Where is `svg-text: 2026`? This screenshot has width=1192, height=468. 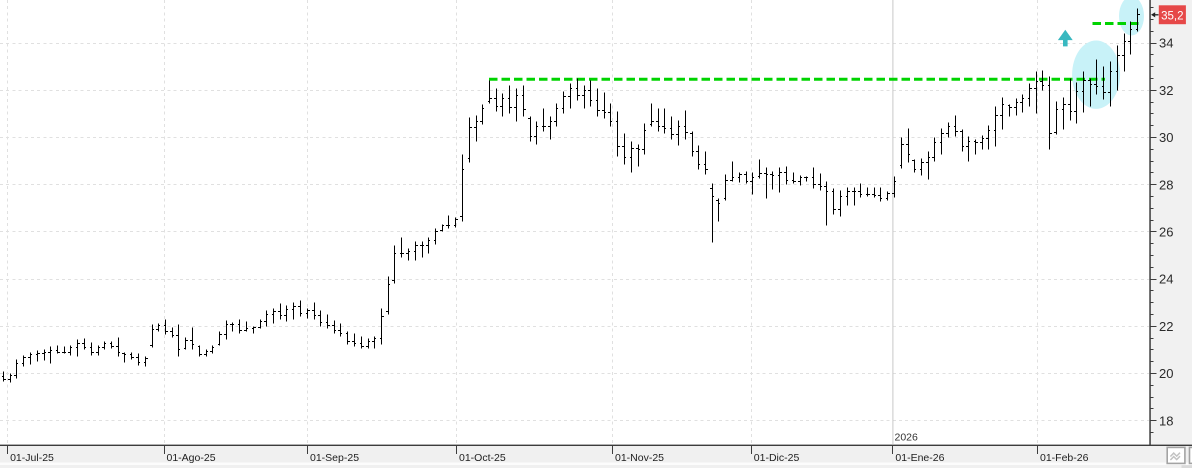
svg-text: 2026 is located at coordinates (907, 438).